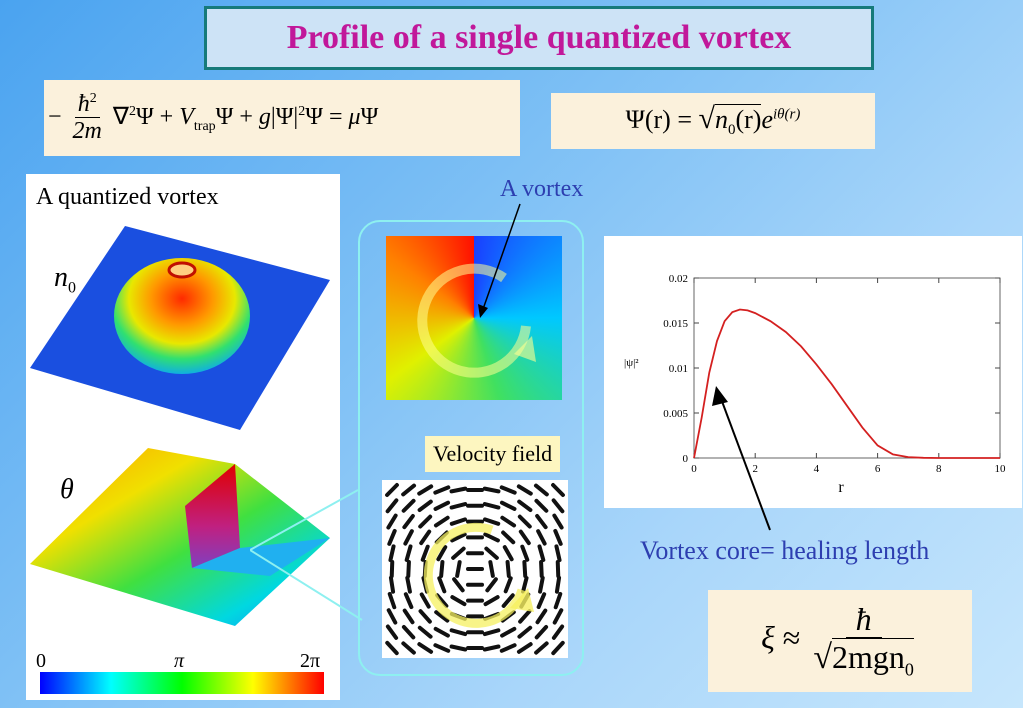 The image size is (1023, 708). What do you see at coordinates (694, 469) in the screenshot?
I see `x-tick-label: 0` at bounding box center [694, 469].